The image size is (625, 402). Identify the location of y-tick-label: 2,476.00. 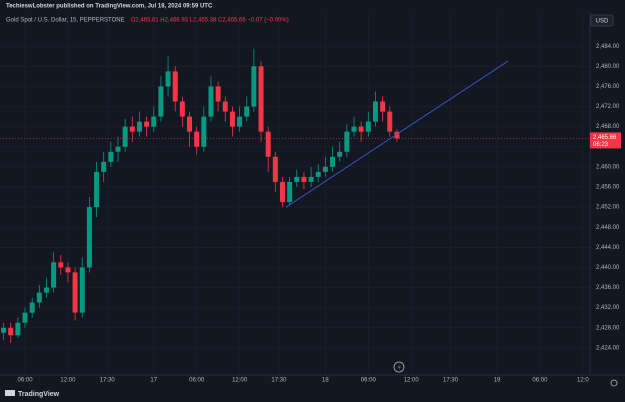
(608, 87).